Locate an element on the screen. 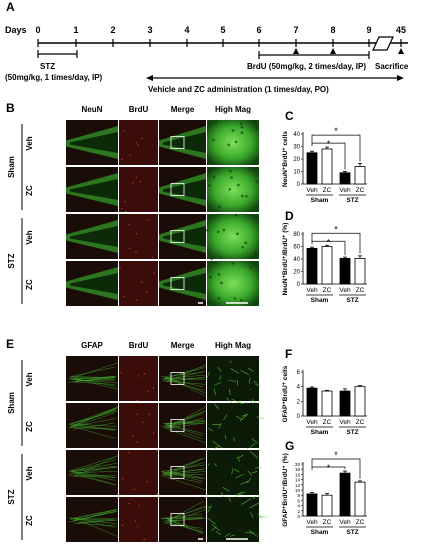  panel-label-e: E is located at coordinates (10, 344).